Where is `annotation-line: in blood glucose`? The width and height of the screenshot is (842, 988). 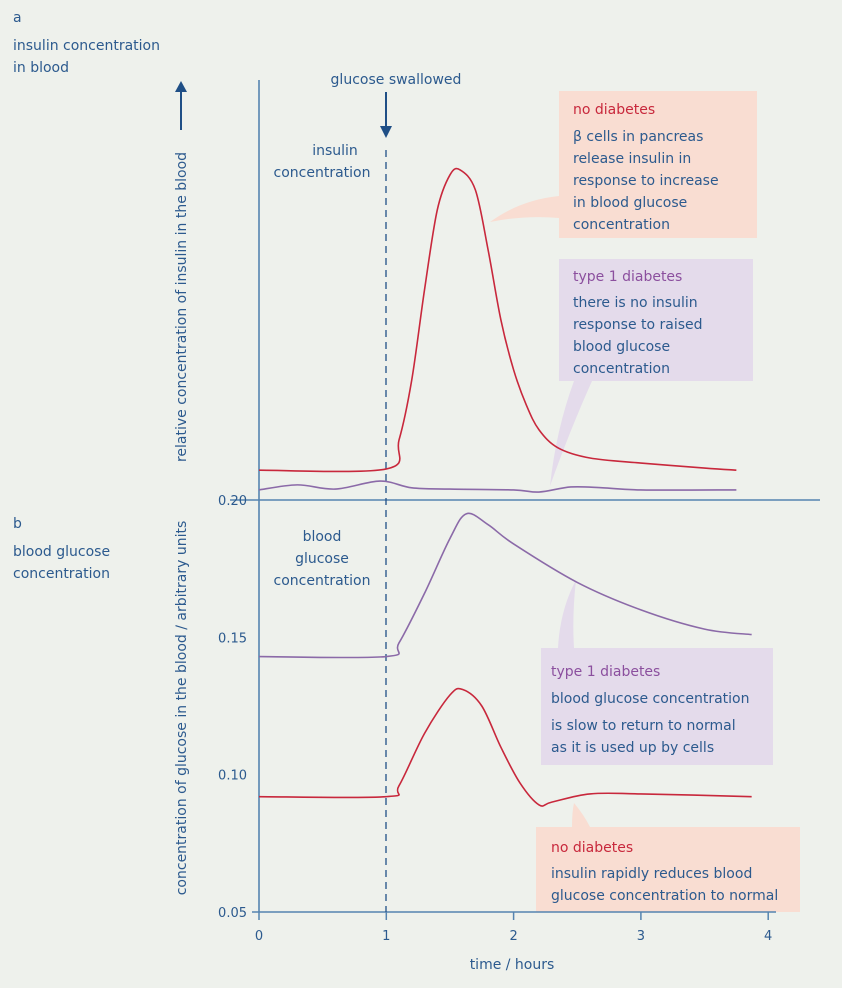
annotation-line: in blood glucose is located at coordinates (630, 203).